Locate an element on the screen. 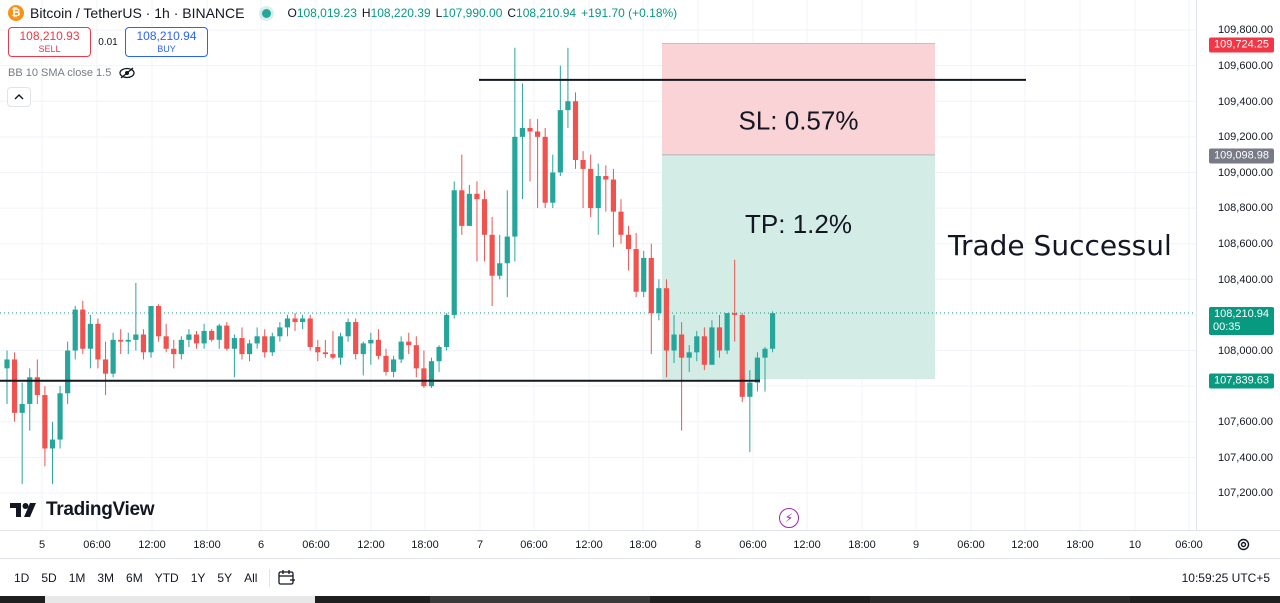  time-tick: 5 is located at coordinates (42, 545).